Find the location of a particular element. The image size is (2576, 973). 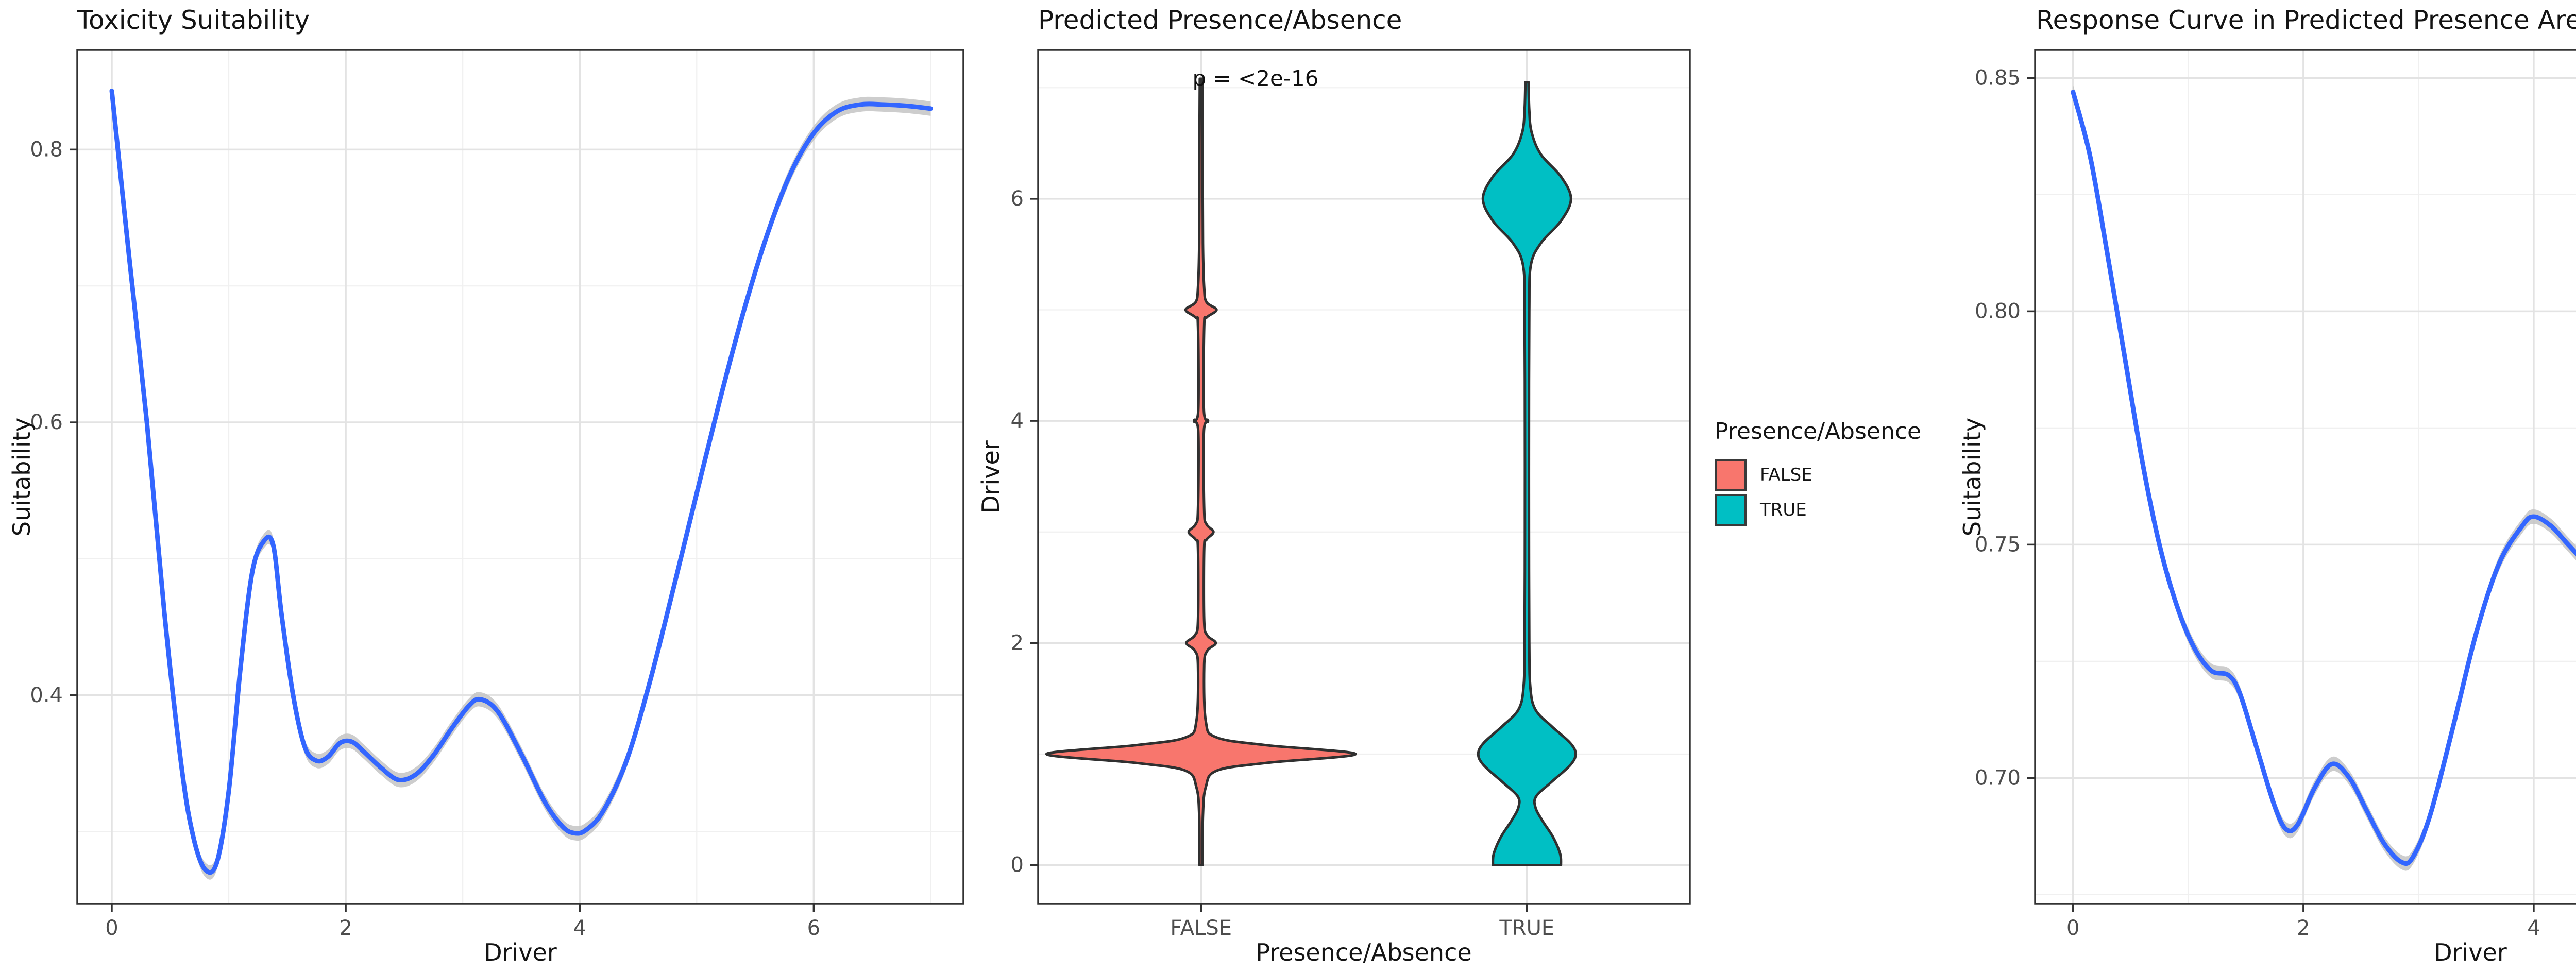

panel1-xlabel: Driver is located at coordinates (520, 952).